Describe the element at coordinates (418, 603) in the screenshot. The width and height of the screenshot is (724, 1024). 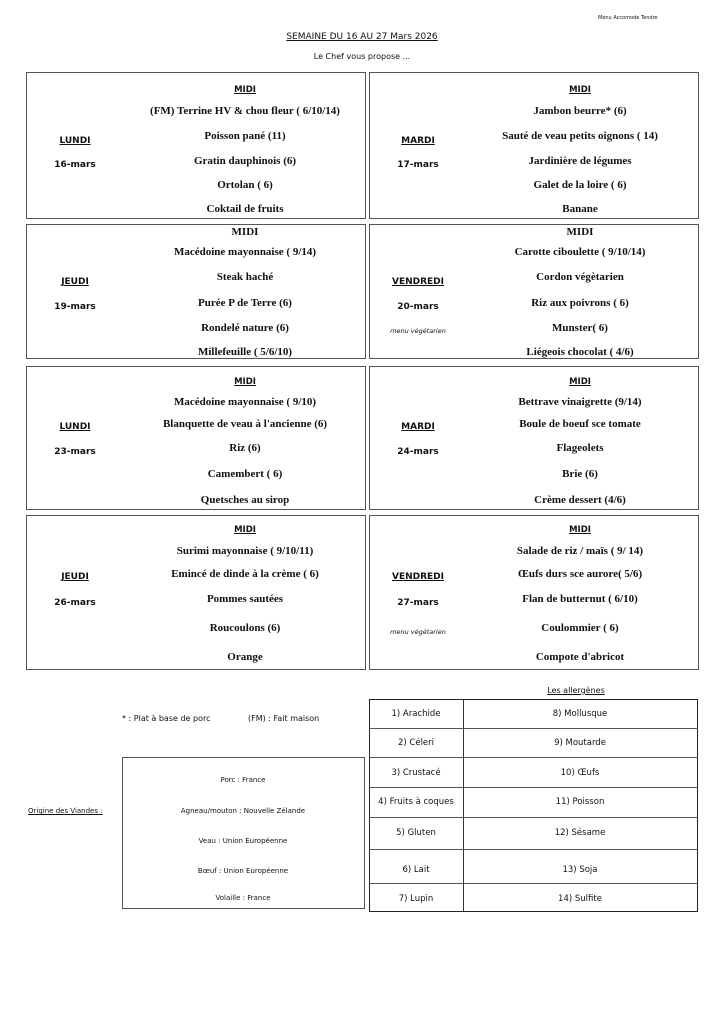
I see `day-date: 27-mars` at that location.